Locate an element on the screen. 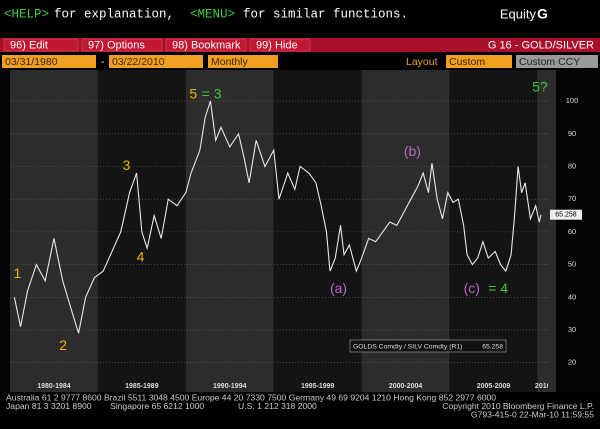 The image size is (600, 429). period-field is located at coordinates (243, 61).